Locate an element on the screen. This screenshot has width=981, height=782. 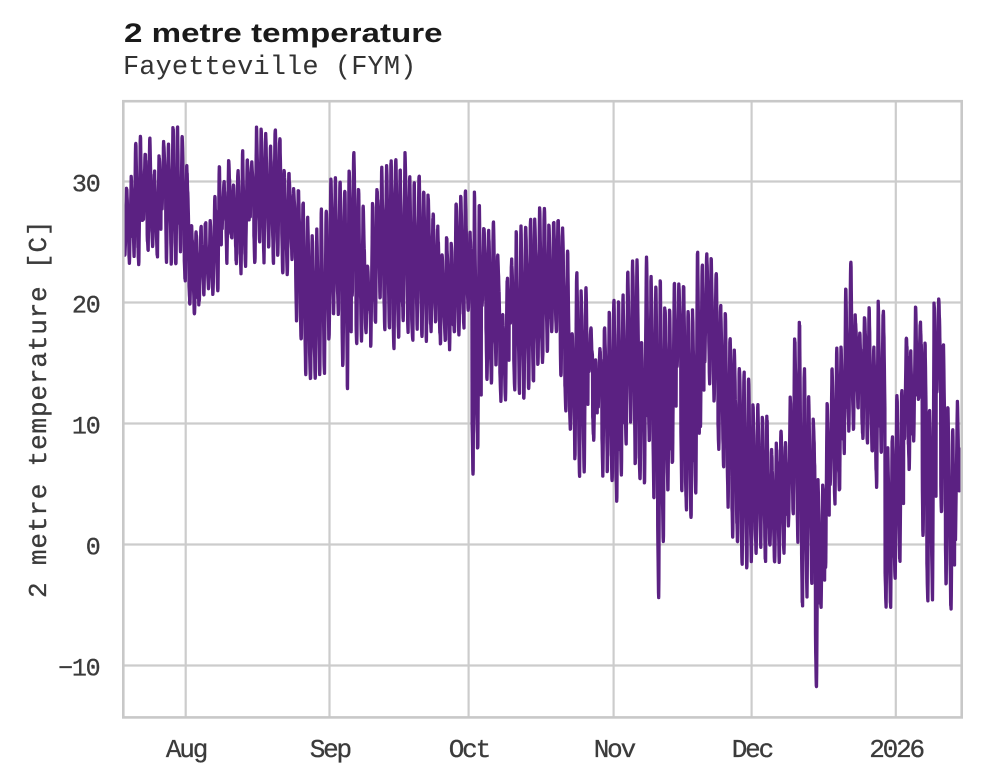
svg-text: Nov is located at coordinates (615, 750).